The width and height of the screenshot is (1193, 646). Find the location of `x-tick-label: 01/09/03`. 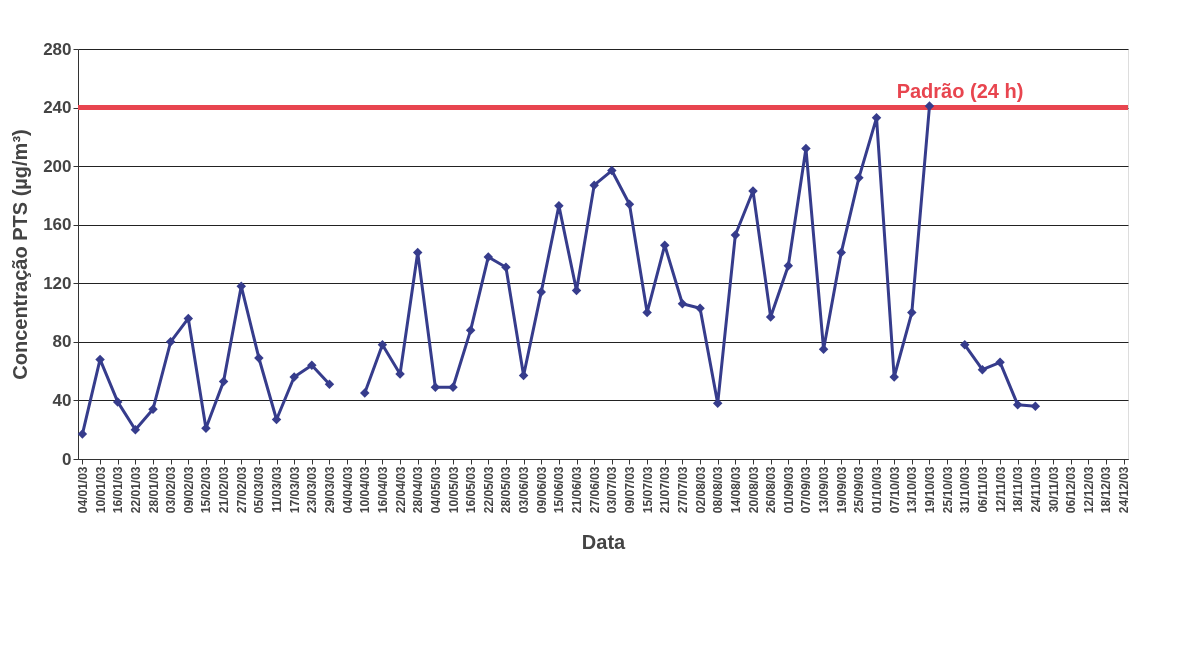

x-tick-label: 01/09/03 is located at coordinates (788, 490).